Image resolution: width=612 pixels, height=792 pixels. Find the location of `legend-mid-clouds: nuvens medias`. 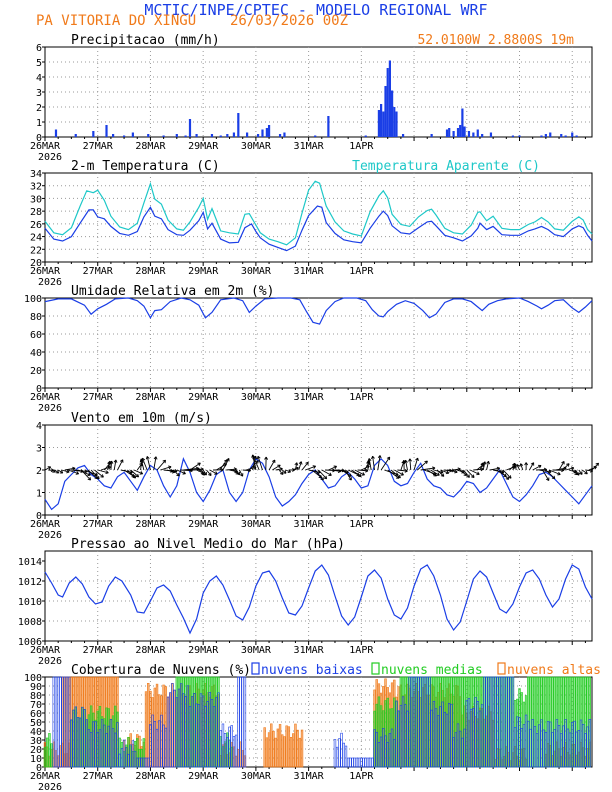

legend-mid-clouds: nuvens medias is located at coordinates (432, 670).